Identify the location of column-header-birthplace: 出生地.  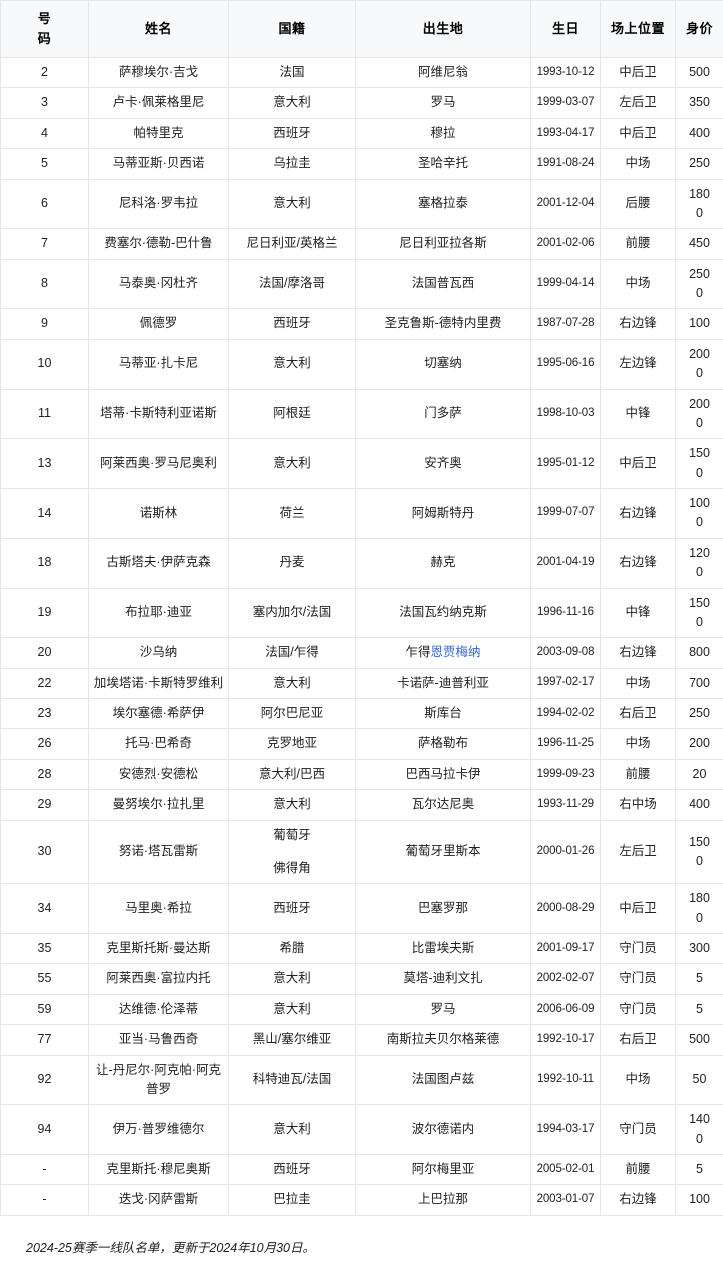
(443, 29).